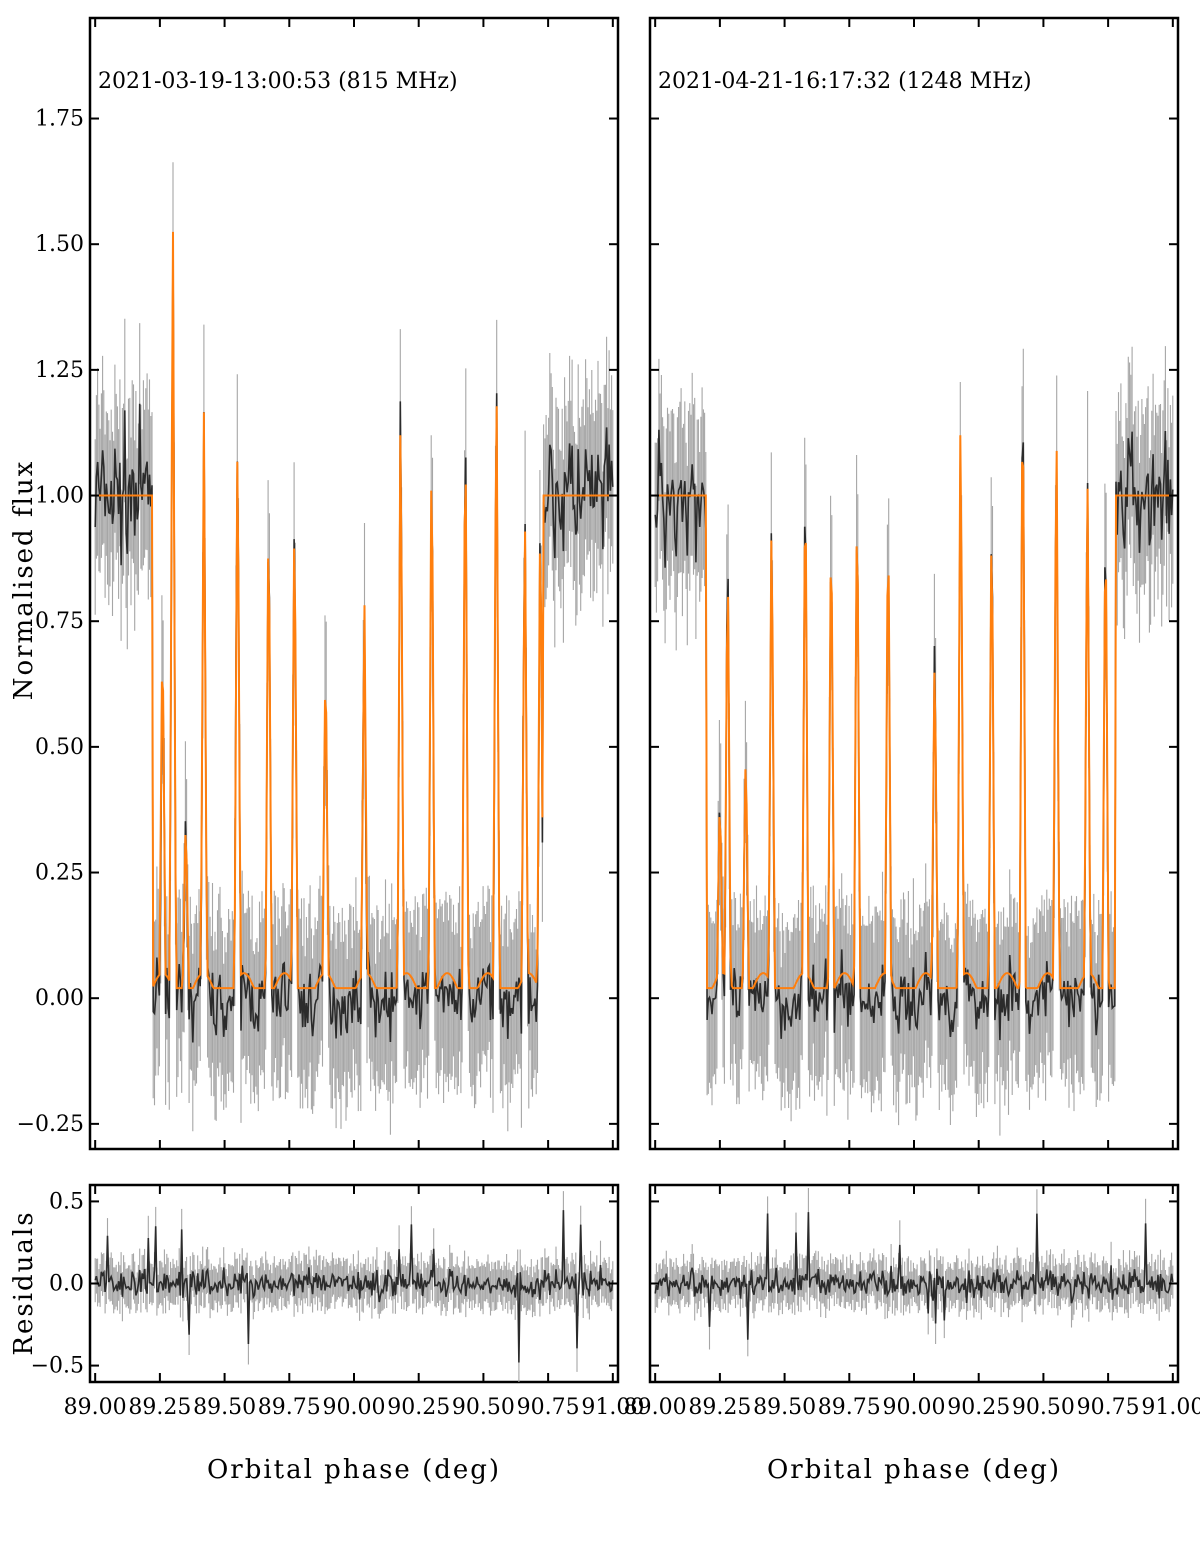 The image size is (1200, 1543). I want to click on x-axis-title-right: Orbital phase (deg), so click(914, 1470).